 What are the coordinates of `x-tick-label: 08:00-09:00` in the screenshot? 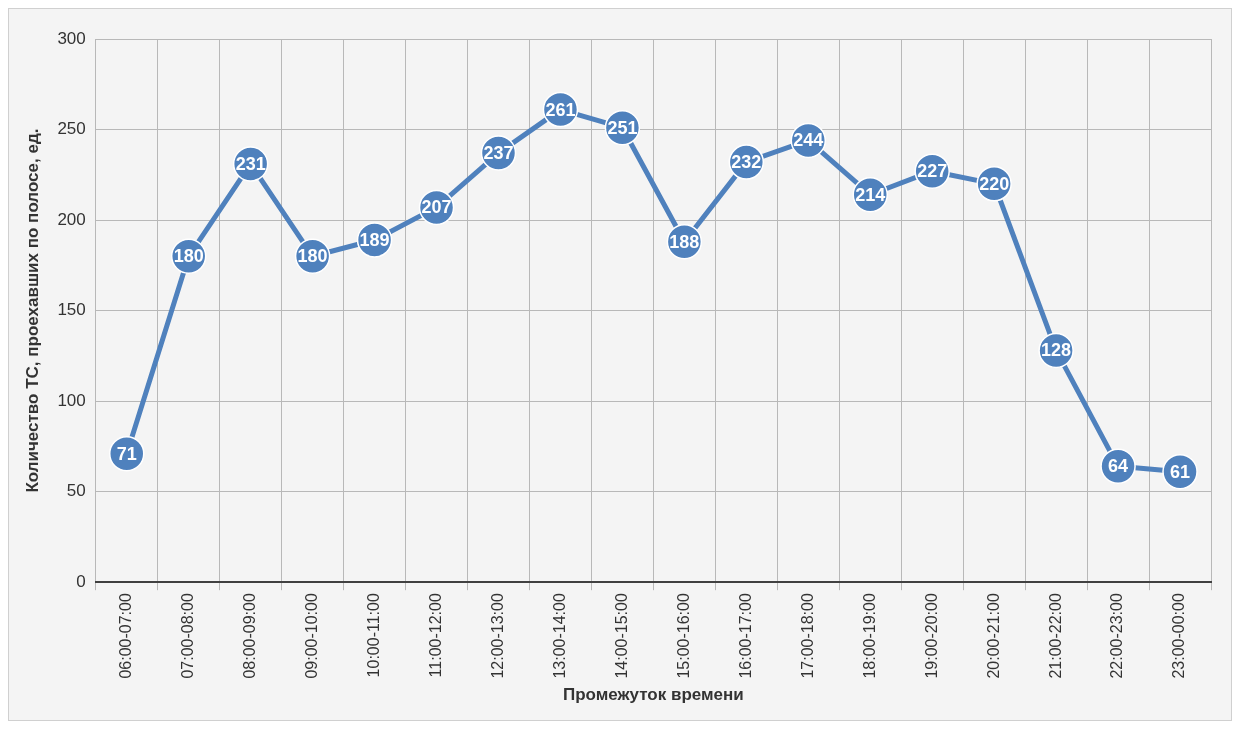 It's located at (250, 636).